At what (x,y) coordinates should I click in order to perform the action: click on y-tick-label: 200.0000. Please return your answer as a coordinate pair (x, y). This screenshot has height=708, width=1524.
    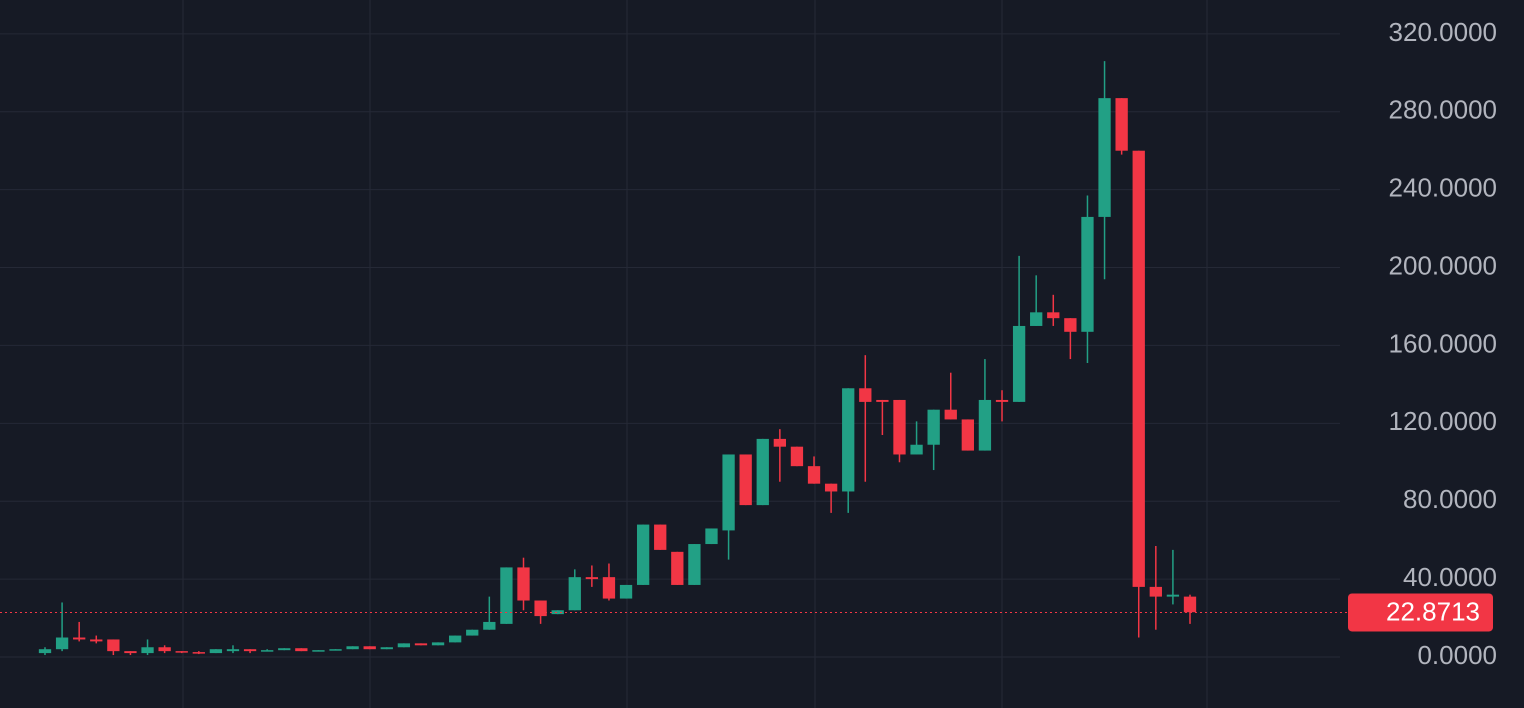
    Looking at the image, I should click on (1443, 265).